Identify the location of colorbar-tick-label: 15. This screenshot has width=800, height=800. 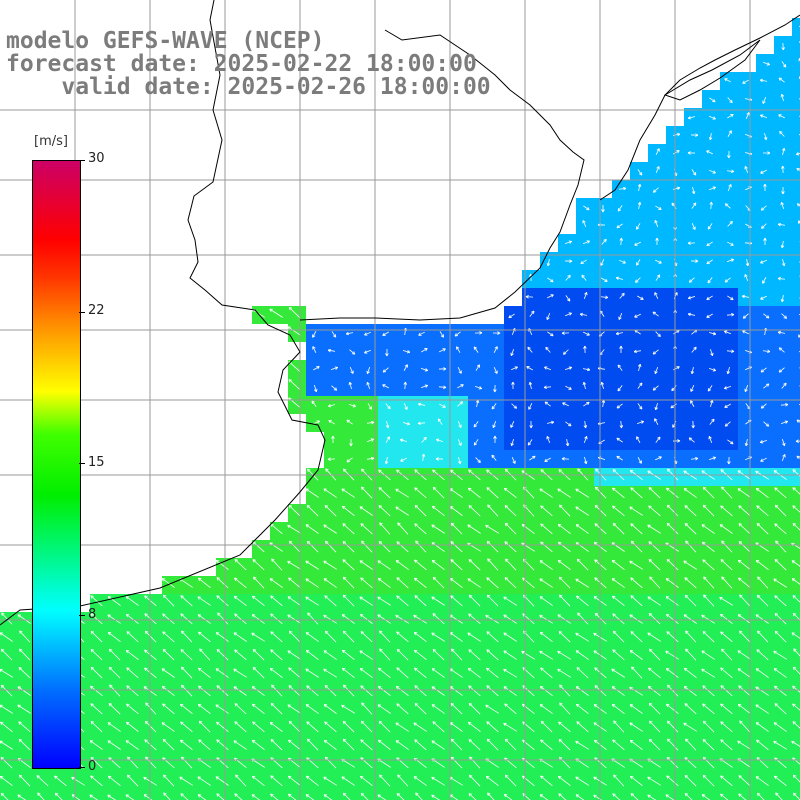
(96, 462).